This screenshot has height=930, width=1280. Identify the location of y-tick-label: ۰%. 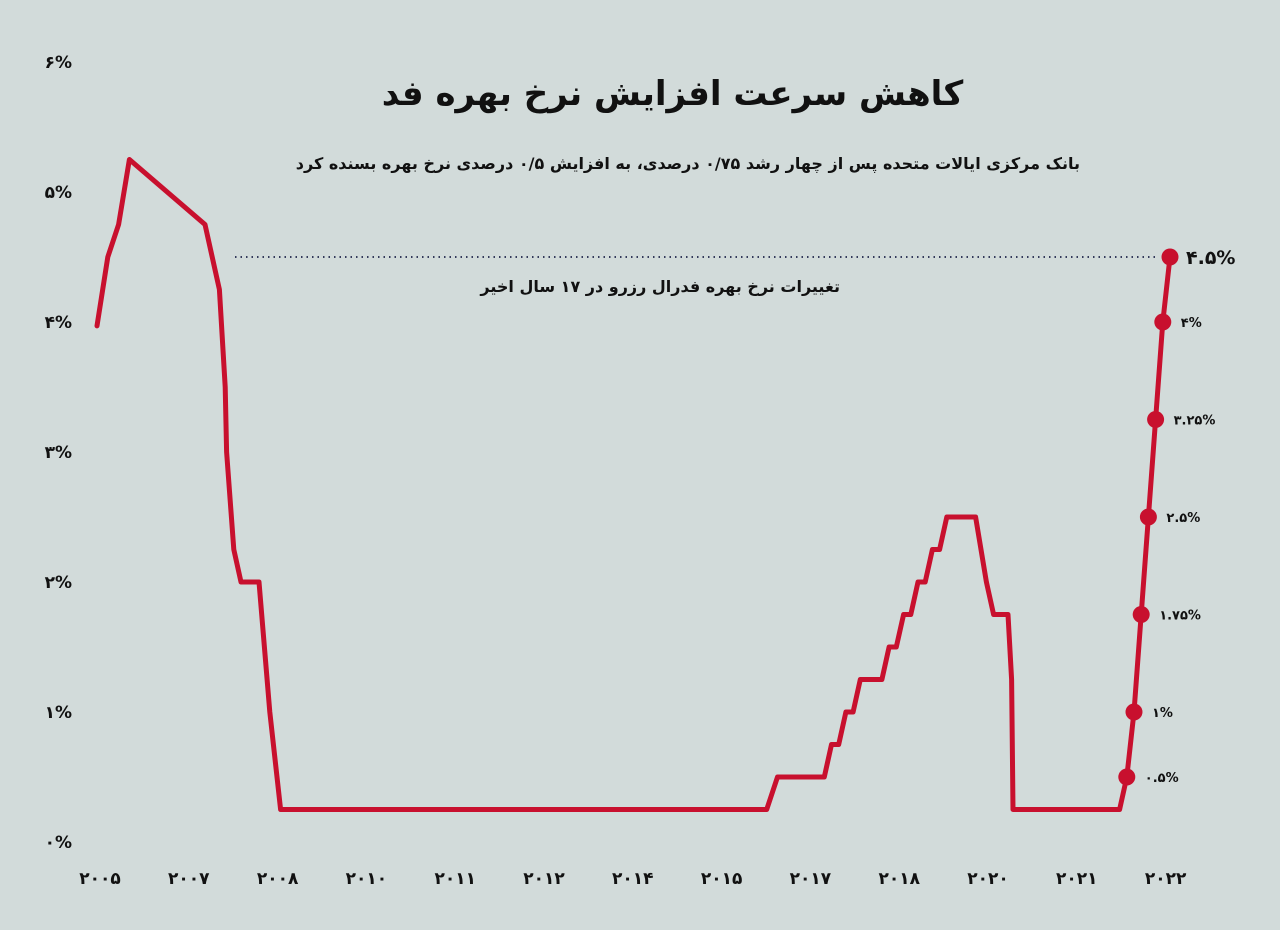
(58, 843).